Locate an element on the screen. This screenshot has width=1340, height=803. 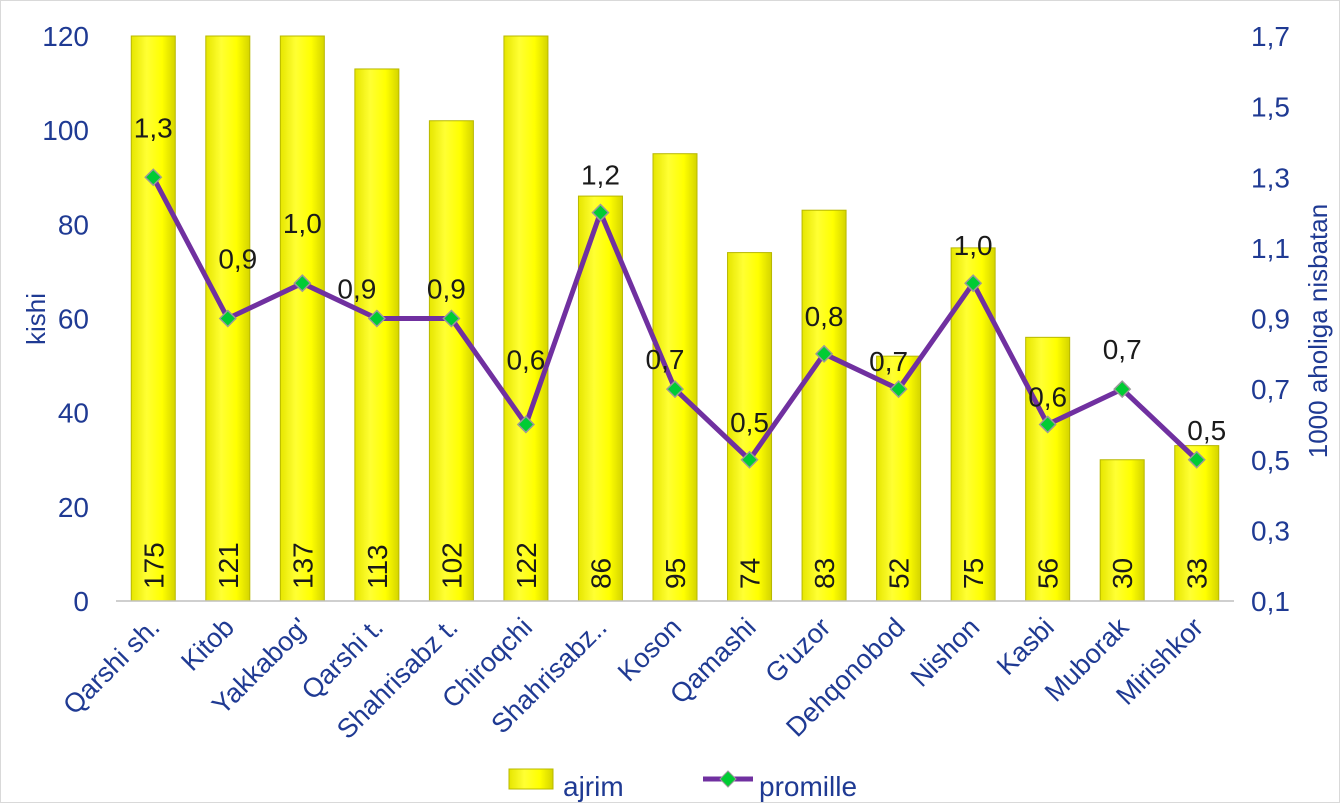
y2-tick-label-5: 1,1 is located at coordinates (1270, 248).